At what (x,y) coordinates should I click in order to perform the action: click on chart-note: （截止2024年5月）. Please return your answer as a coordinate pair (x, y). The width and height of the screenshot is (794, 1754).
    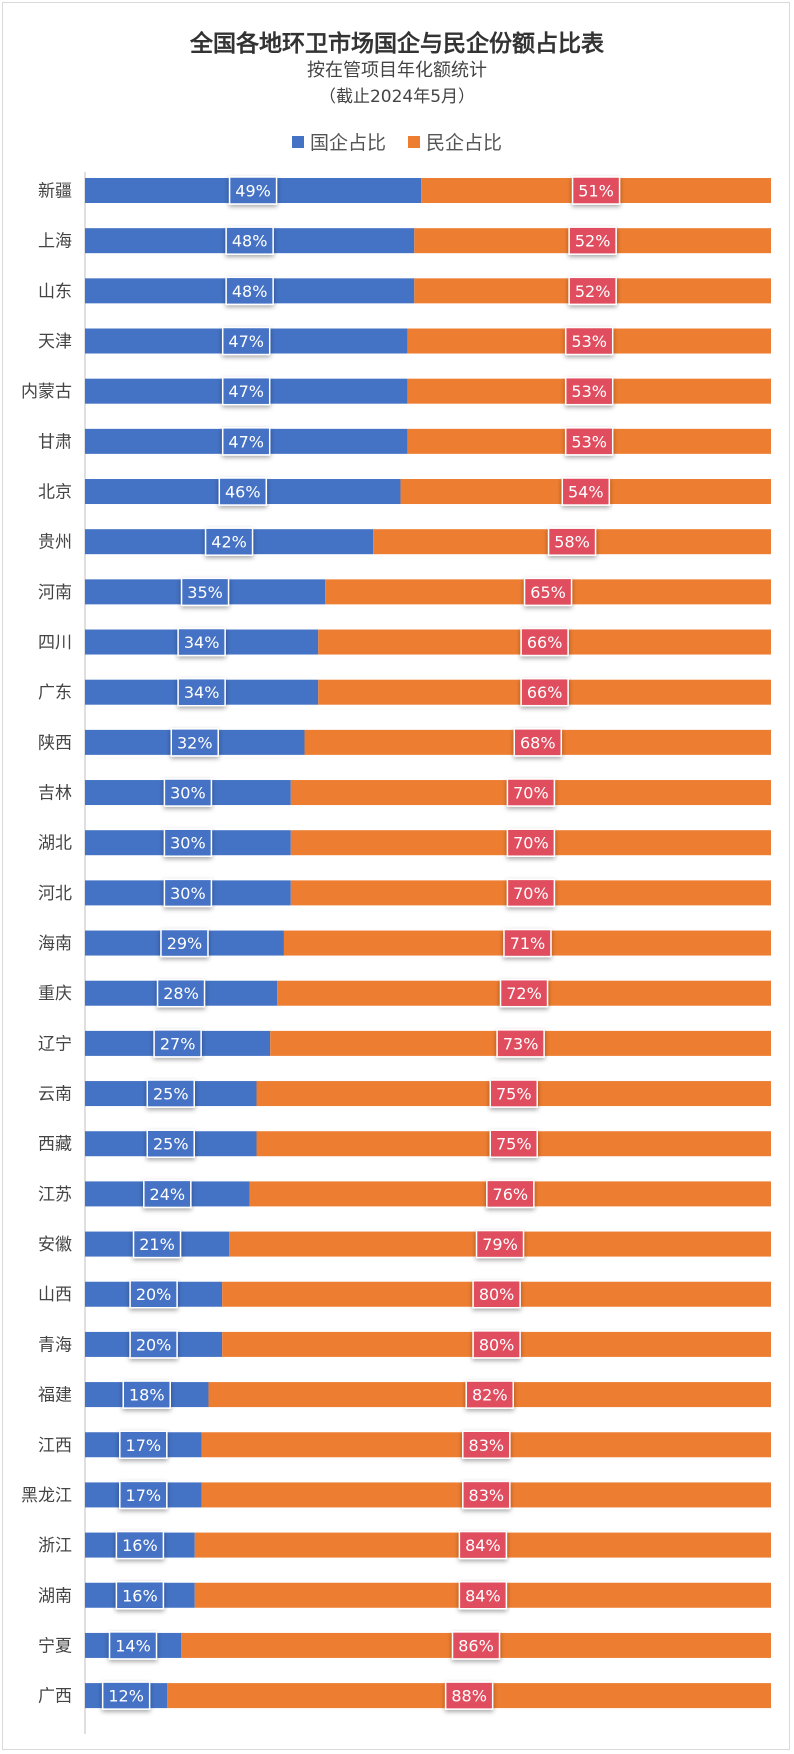
    Looking at the image, I should click on (397, 97).